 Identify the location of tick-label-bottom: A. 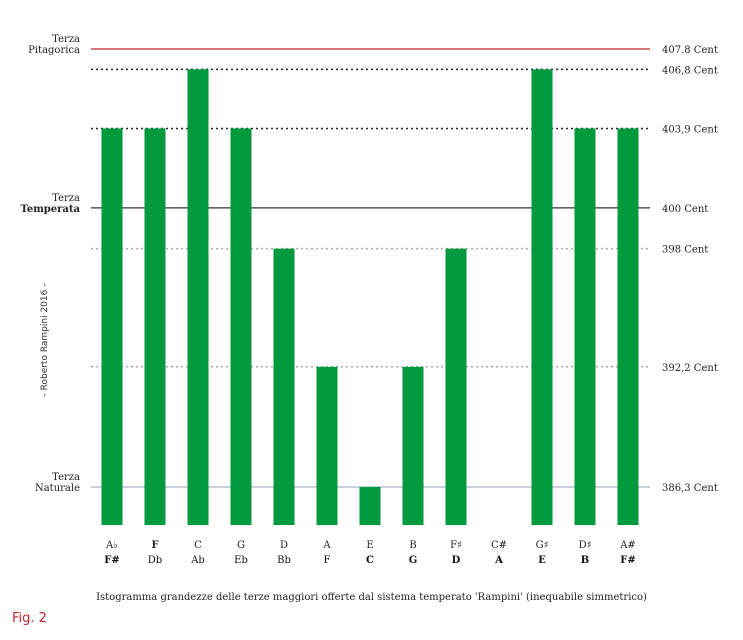
(498, 560).